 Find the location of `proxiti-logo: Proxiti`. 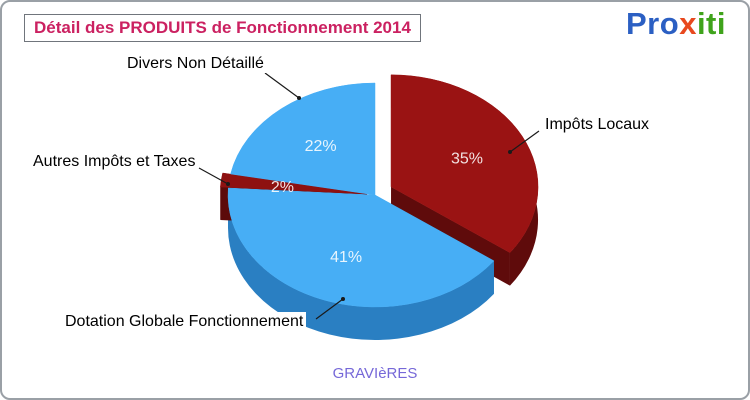

proxiti-logo: Proxiti is located at coordinates (676, 24).